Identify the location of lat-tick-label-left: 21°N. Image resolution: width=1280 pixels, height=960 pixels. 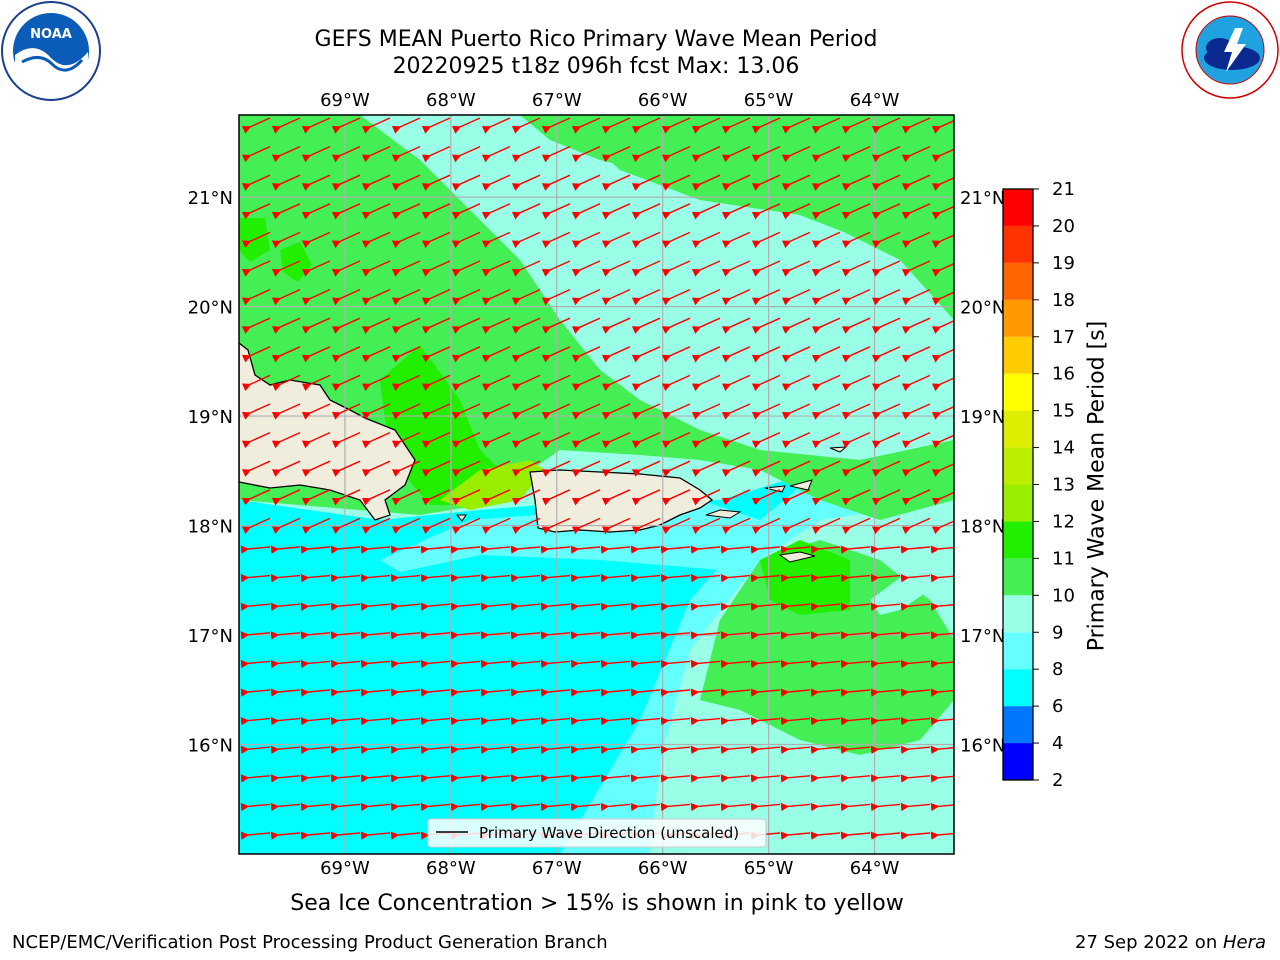
(210, 198).